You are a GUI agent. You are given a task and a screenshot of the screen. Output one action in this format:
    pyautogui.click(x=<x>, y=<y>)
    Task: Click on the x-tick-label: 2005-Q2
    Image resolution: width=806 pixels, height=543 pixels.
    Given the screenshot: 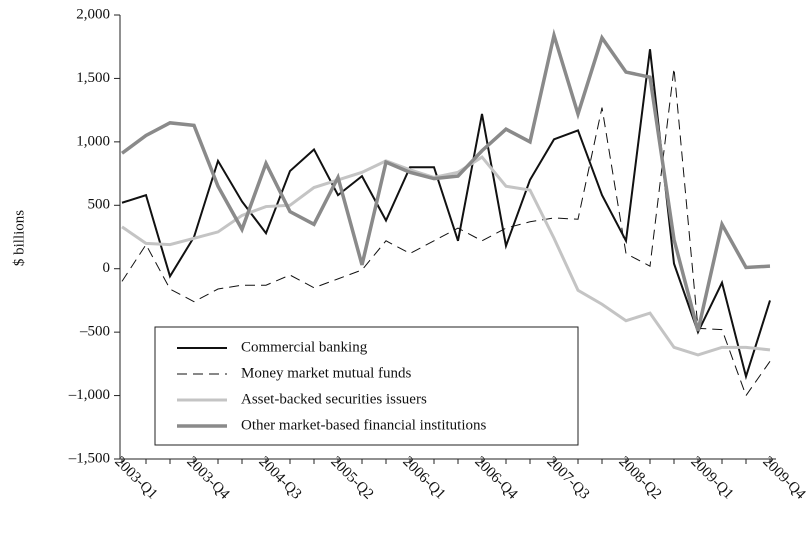 What is the action you would take?
    pyautogui.click(x=351, y=478)
    